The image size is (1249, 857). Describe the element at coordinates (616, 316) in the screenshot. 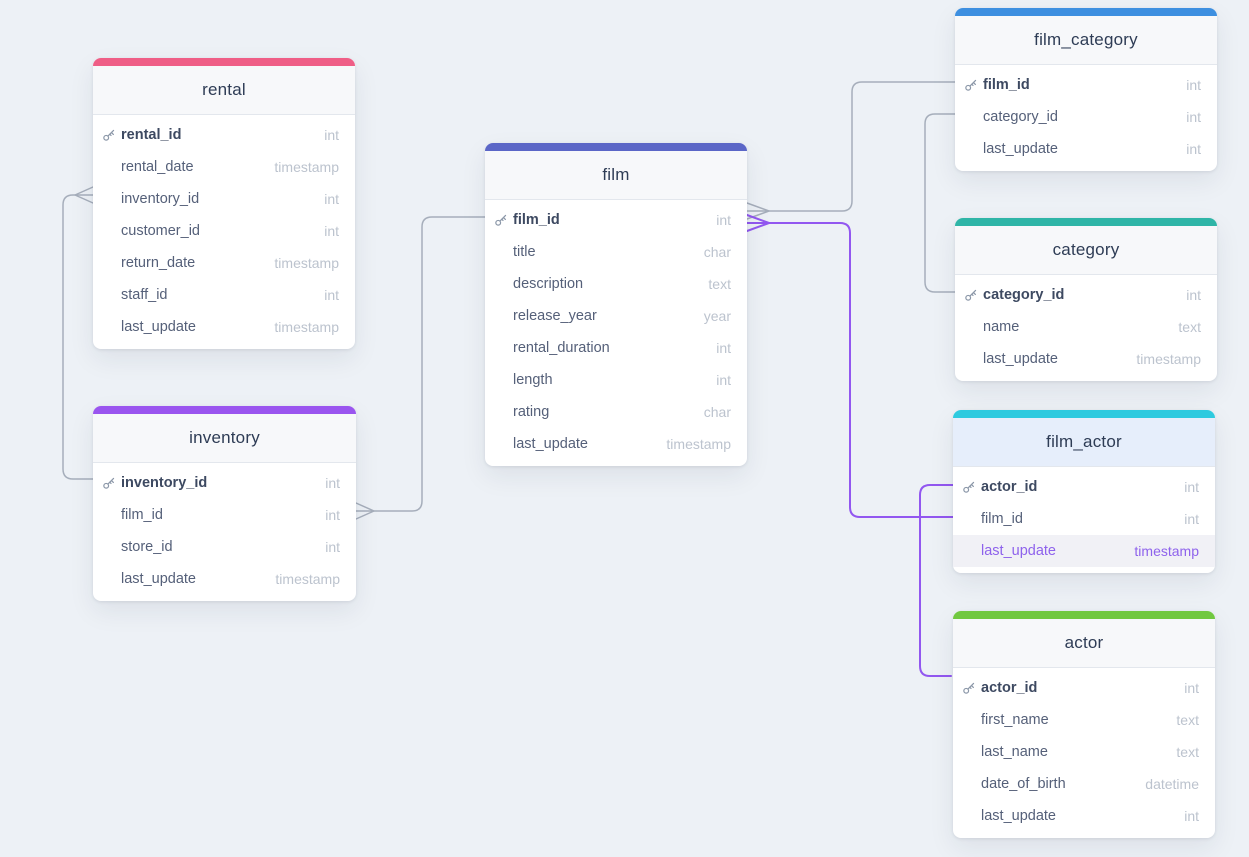

I see `table-field-row: release_year year` at that location.